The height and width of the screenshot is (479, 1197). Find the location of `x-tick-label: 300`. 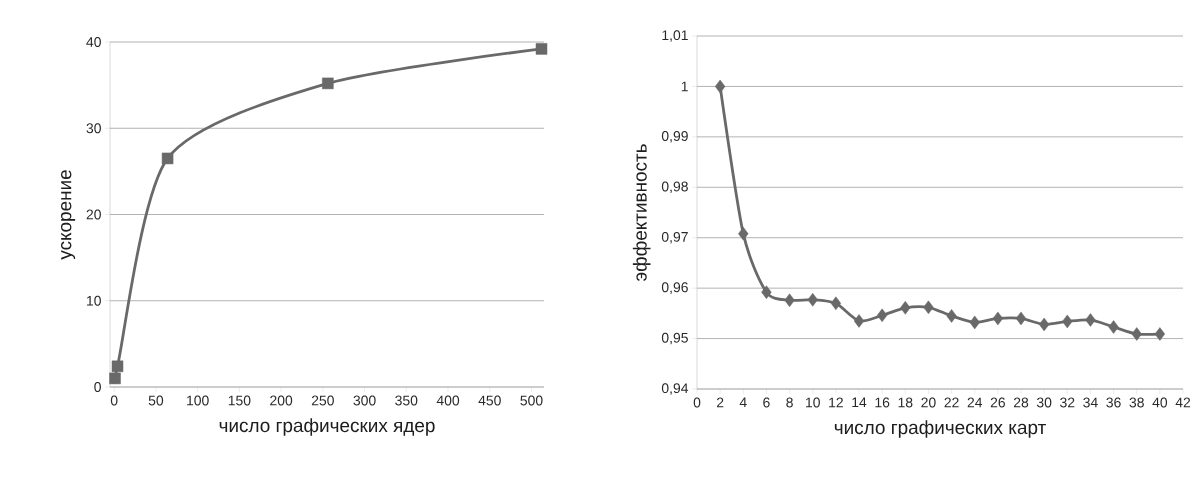

x-tick-label: 300 is located at coordinates (364, 400).